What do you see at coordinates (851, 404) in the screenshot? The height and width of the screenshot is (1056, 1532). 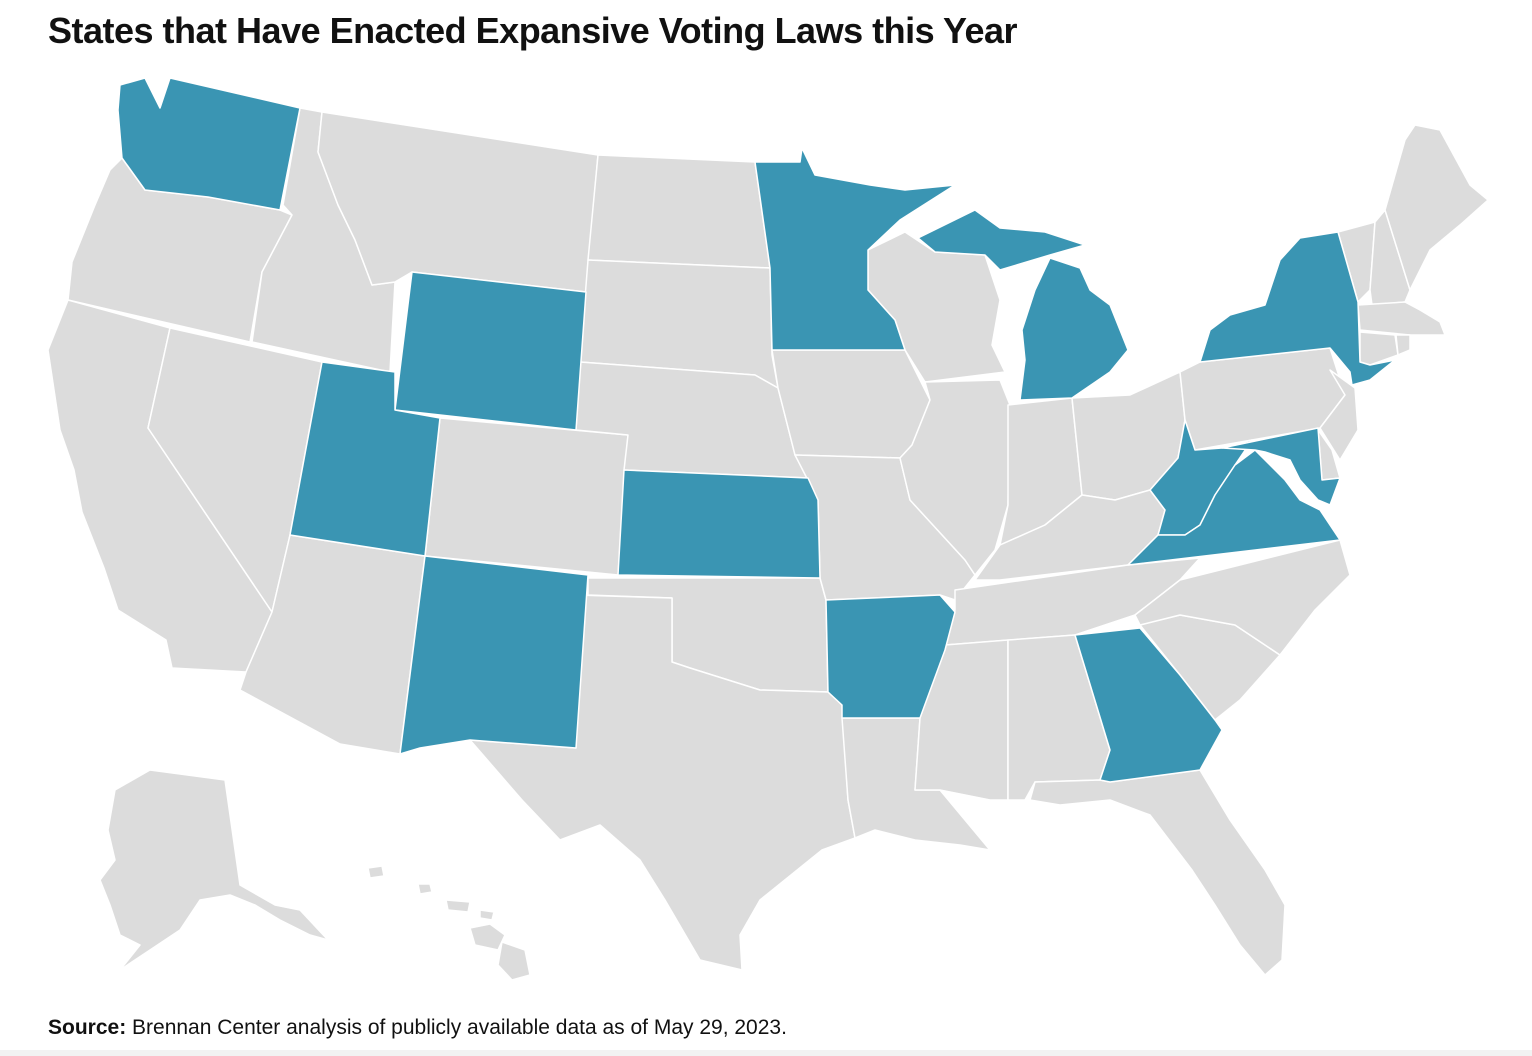 I see `state-iowa` at bounding box center [851, 404].